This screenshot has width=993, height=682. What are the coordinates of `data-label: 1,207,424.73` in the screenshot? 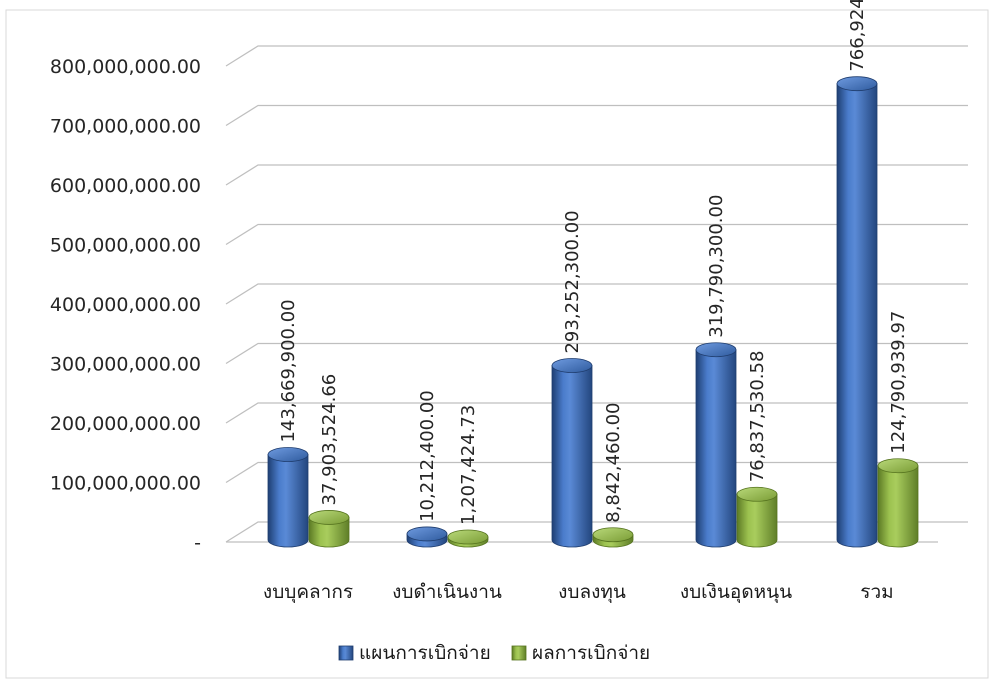 It's located at (468, 465).